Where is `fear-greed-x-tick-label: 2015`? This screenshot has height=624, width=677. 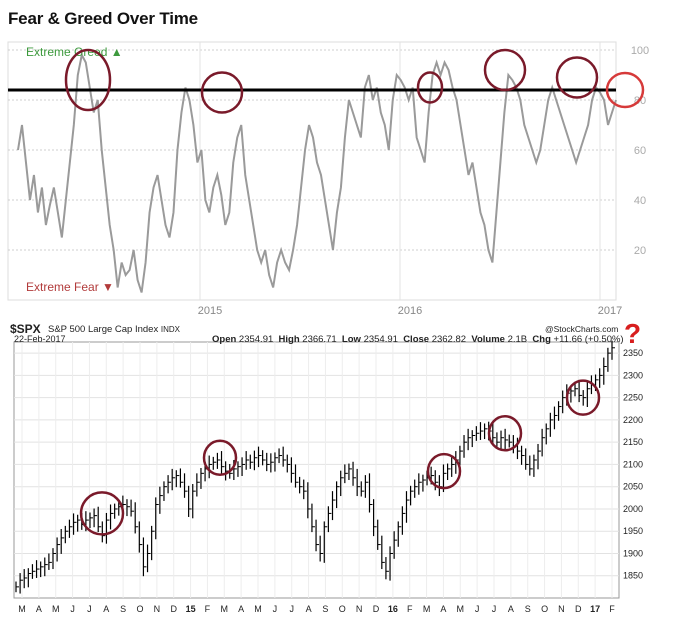
fear-greed-x-tick-label: 2015 is located at coordinates (210, 311).